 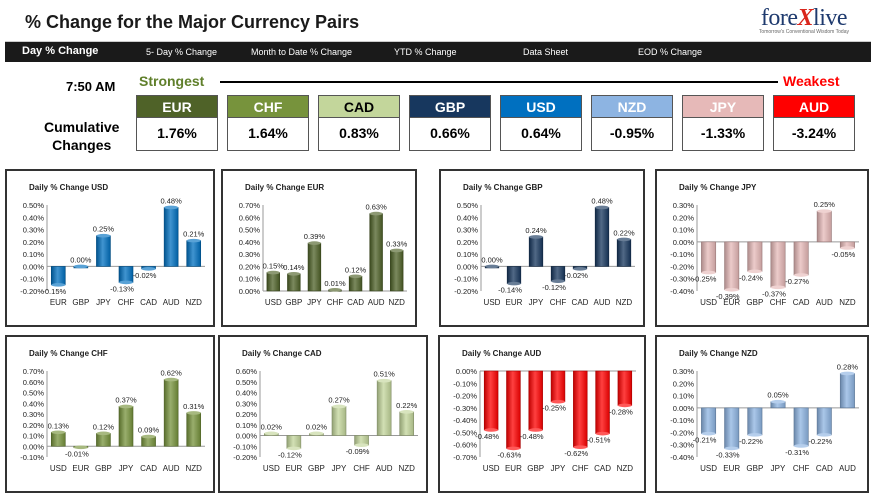 I want to click on y-tick-label: -0.30%, so click(x=682, y=445).